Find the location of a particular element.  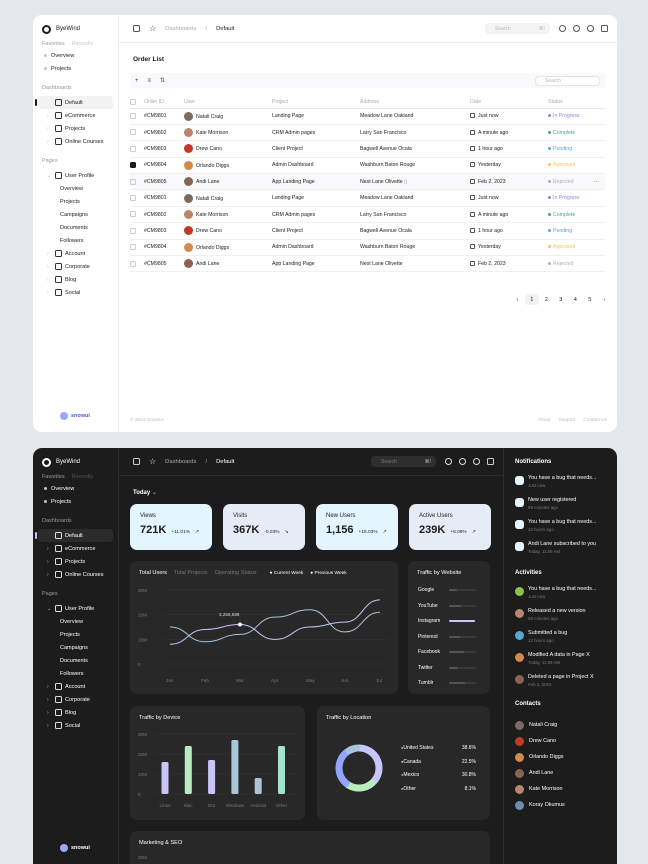

page-4: 4 is located at coordinates (575, 299).